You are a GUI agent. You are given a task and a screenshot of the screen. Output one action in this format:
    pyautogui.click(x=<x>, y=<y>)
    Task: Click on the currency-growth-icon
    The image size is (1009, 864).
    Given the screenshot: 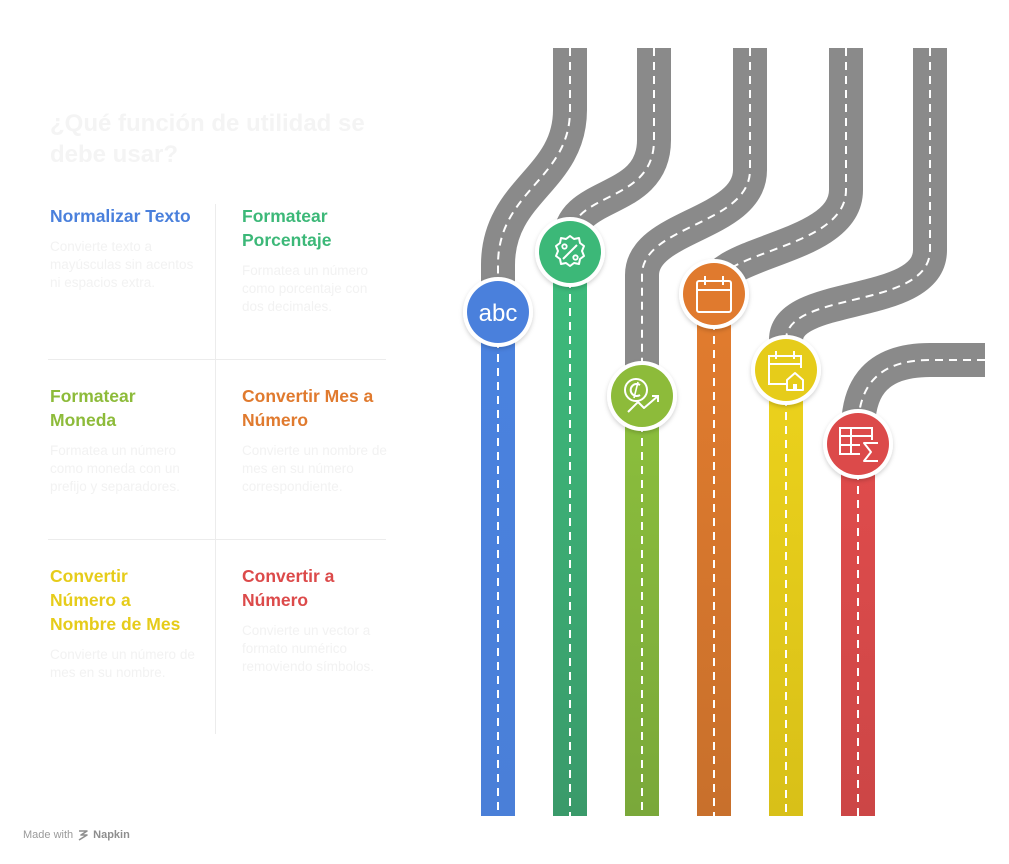 What is the action you would take?
    pyautogui.click(x=642, y=396)
    